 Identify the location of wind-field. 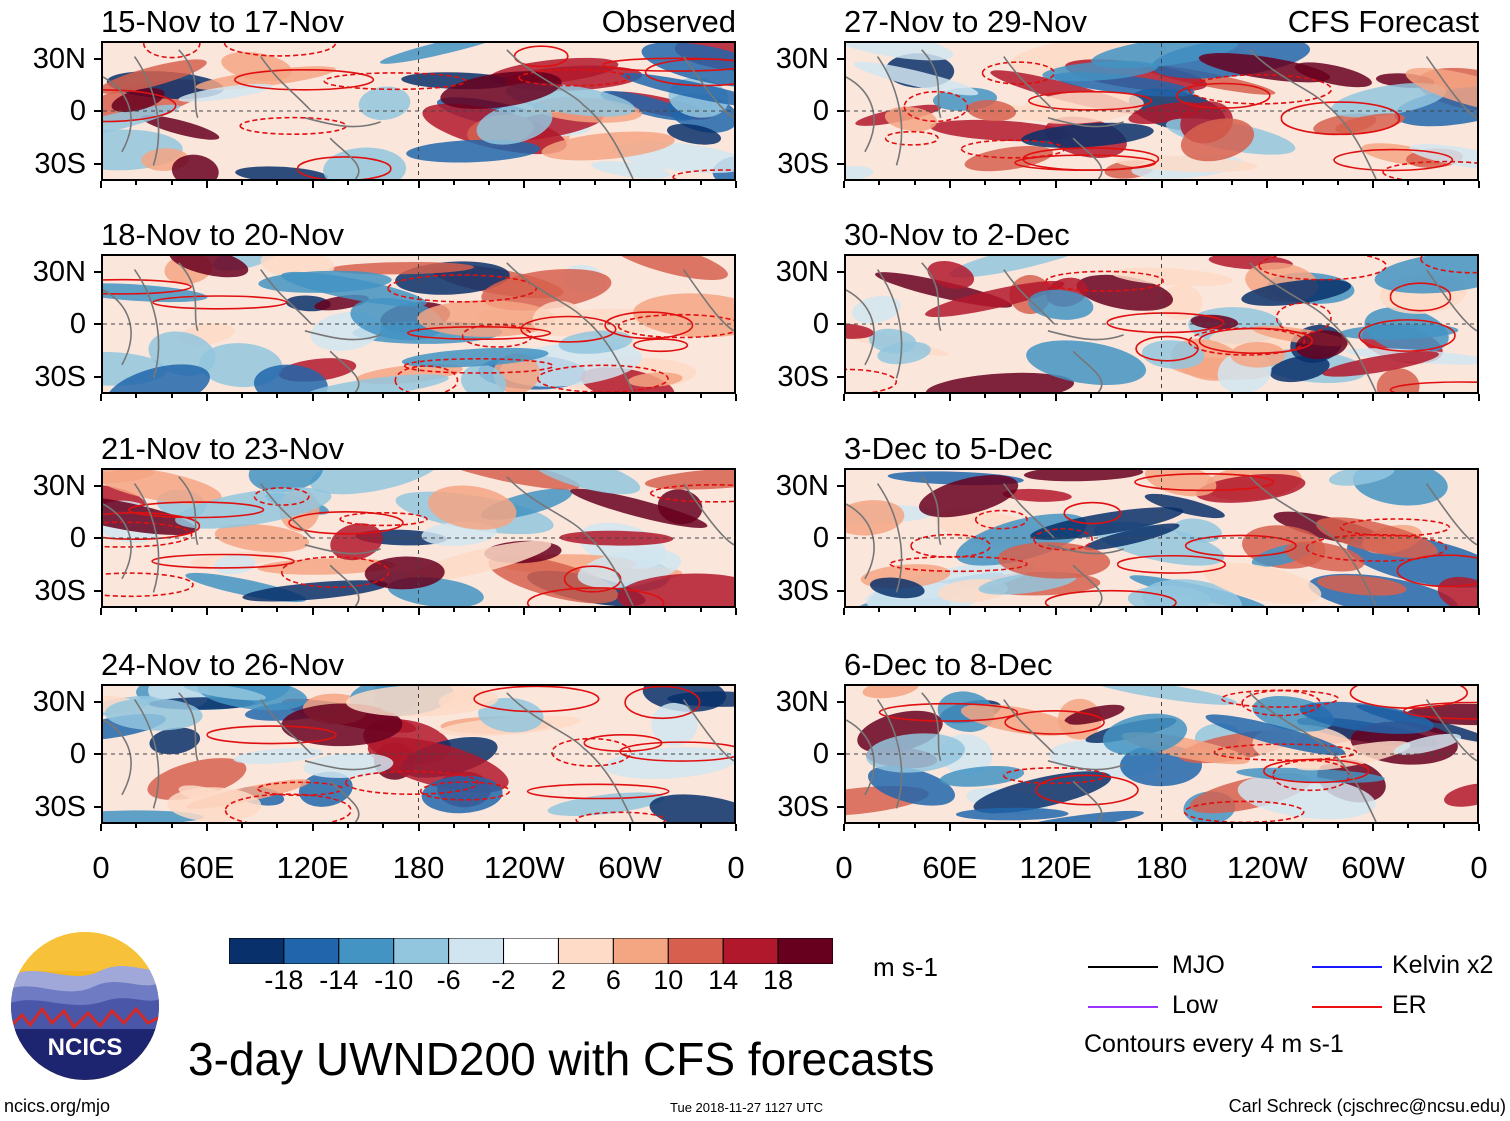
(418, 324).